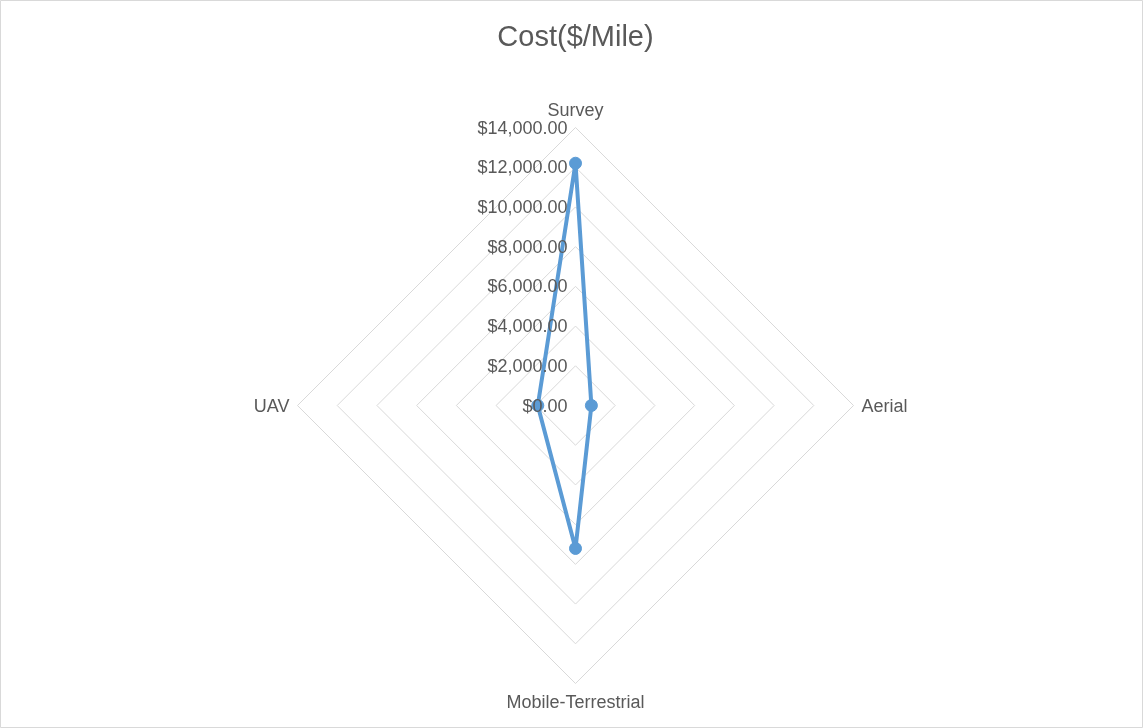 This screenshot has width=1143, height=728. What do you see at coordinates (271, 405) in the screenshot?
I see `spoke-label: UAV` at bounding box center [271, 405].